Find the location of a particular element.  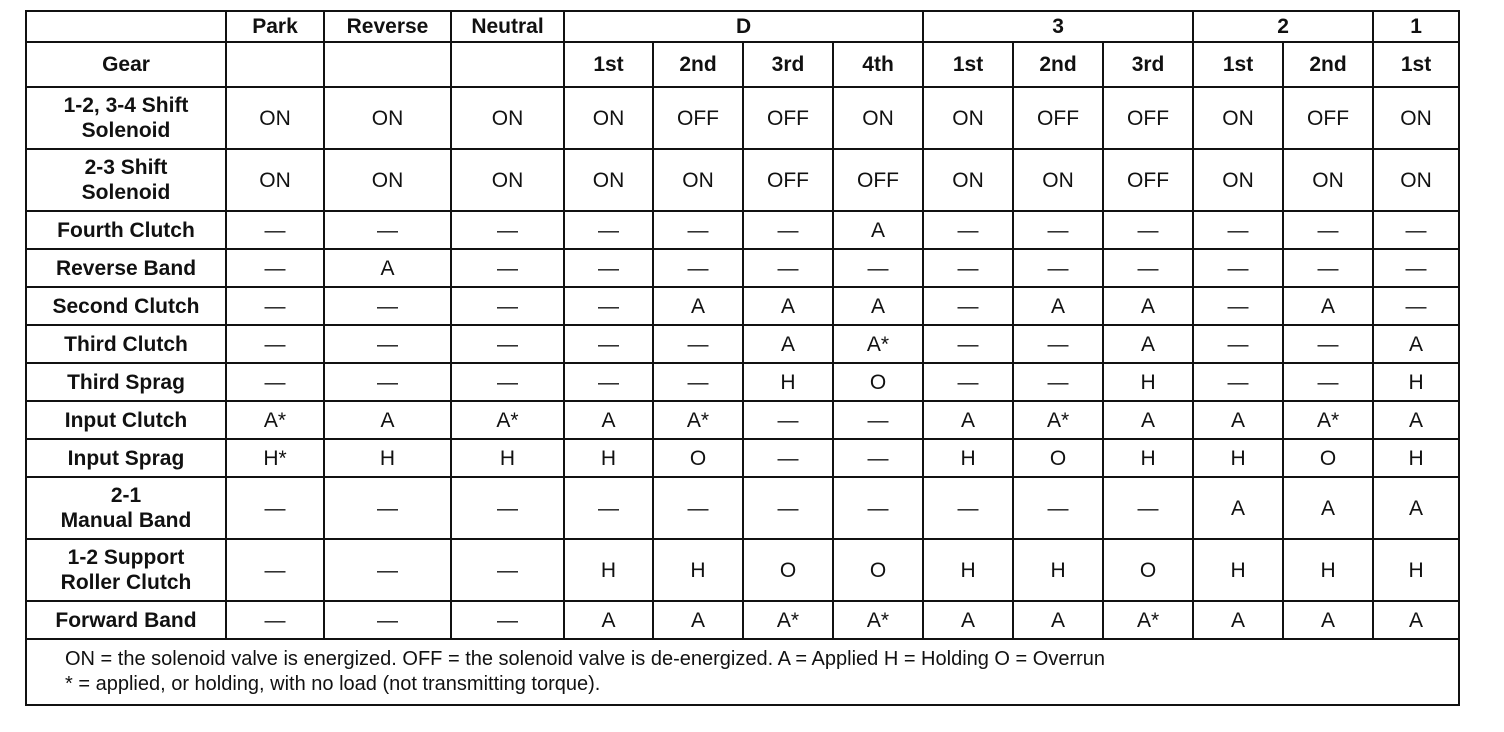

table-row: Fourth Clutch — — — — — — A — — — — — — is located at coordinates (743, 230).